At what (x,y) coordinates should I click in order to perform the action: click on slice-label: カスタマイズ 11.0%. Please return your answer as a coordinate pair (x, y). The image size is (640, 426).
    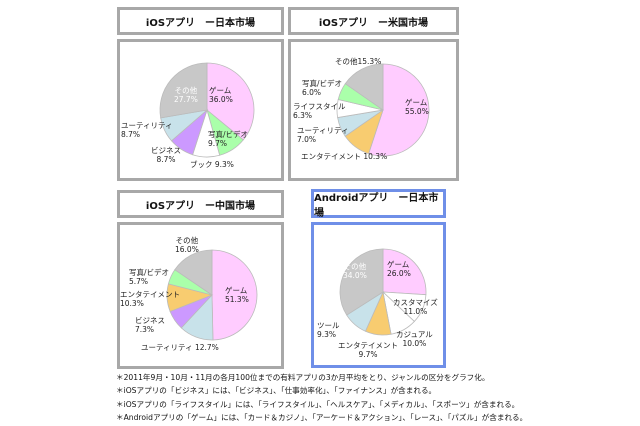
    Looking at the image, I should click on (415, 307).